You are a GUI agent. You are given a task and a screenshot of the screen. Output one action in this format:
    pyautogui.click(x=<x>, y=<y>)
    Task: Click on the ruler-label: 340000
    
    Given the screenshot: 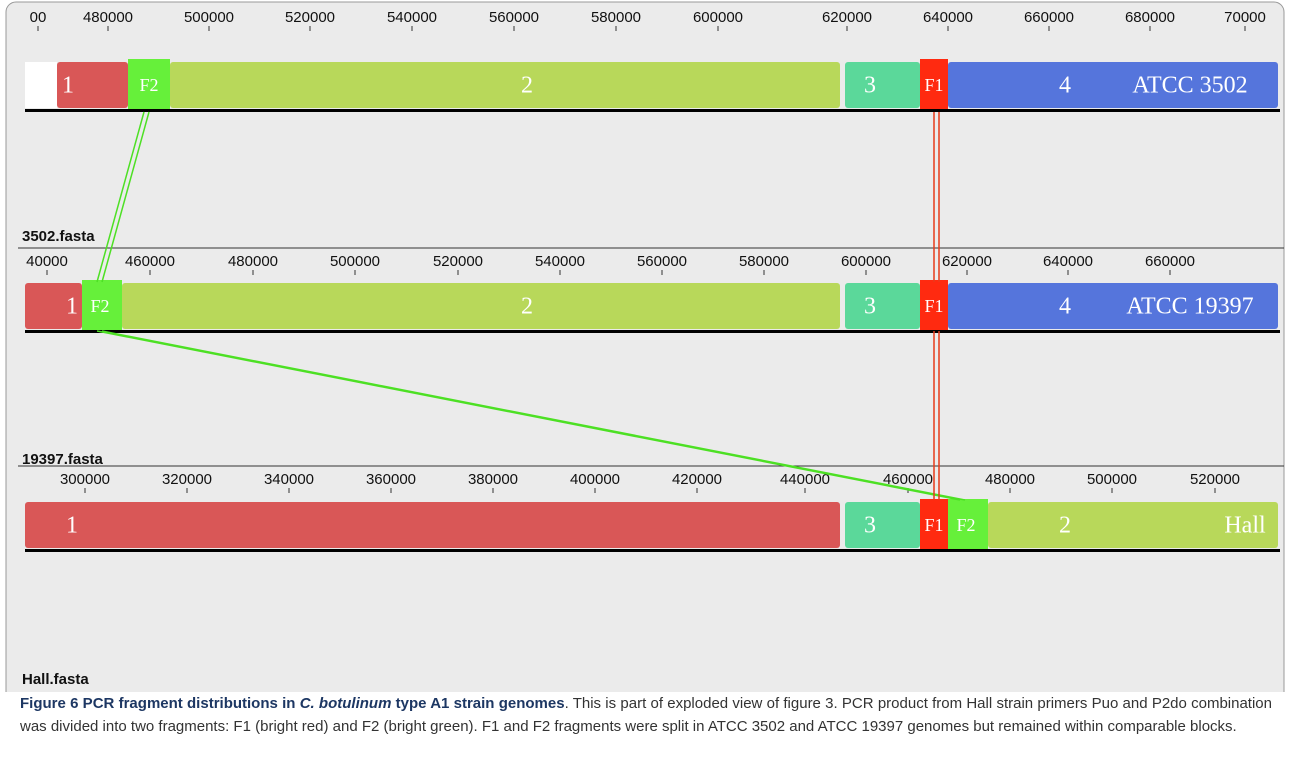 What is the action you would take?
    pyautogui.click(x=289, y=479)
    